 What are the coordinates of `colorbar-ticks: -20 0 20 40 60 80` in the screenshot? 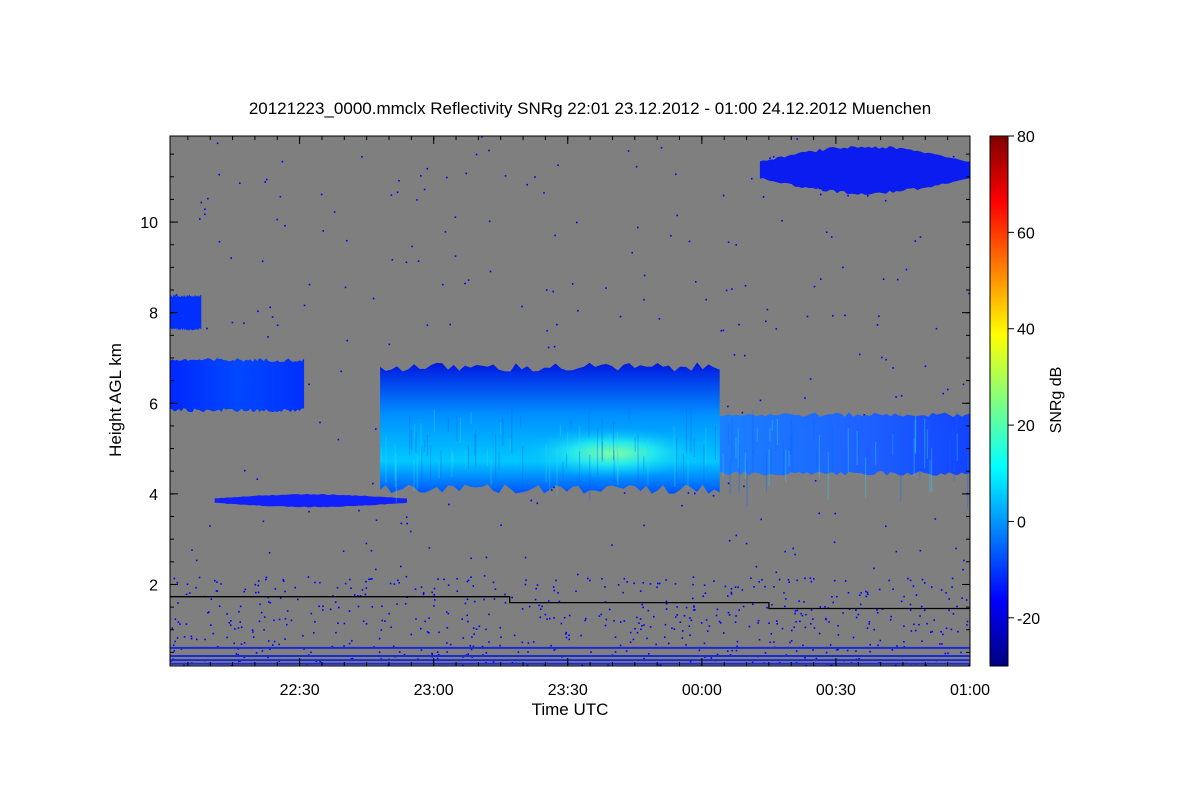 It's located at (1024, 378).